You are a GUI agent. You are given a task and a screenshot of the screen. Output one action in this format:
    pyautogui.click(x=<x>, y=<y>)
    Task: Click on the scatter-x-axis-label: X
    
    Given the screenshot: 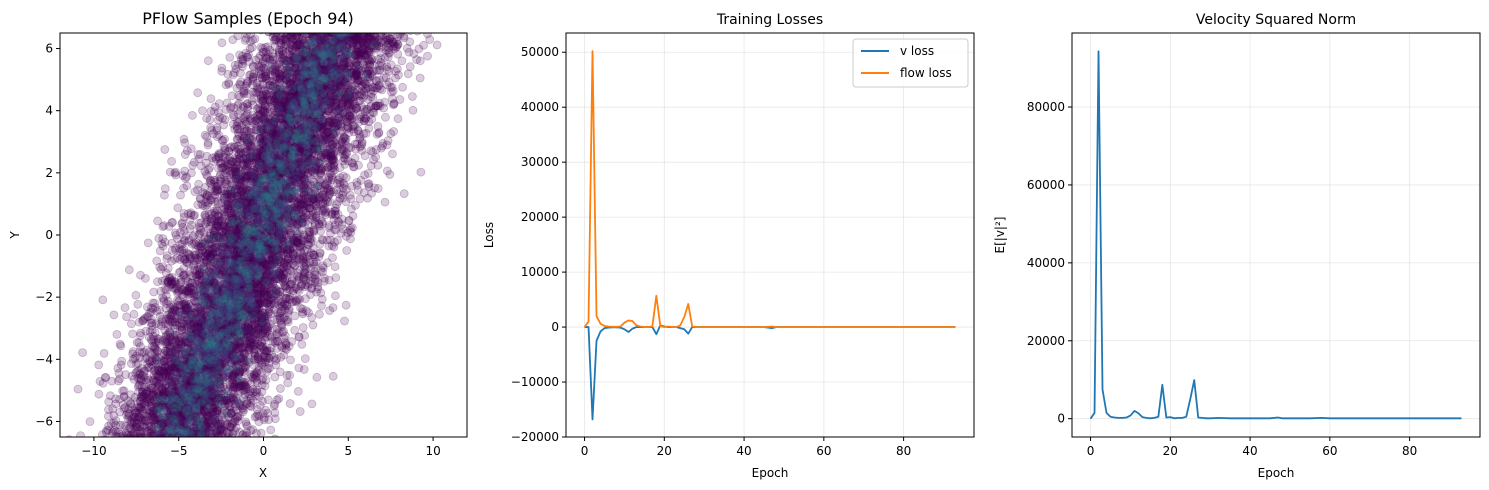 What is the action you would take?
    pyautogui.click(x=263, y=473)
    